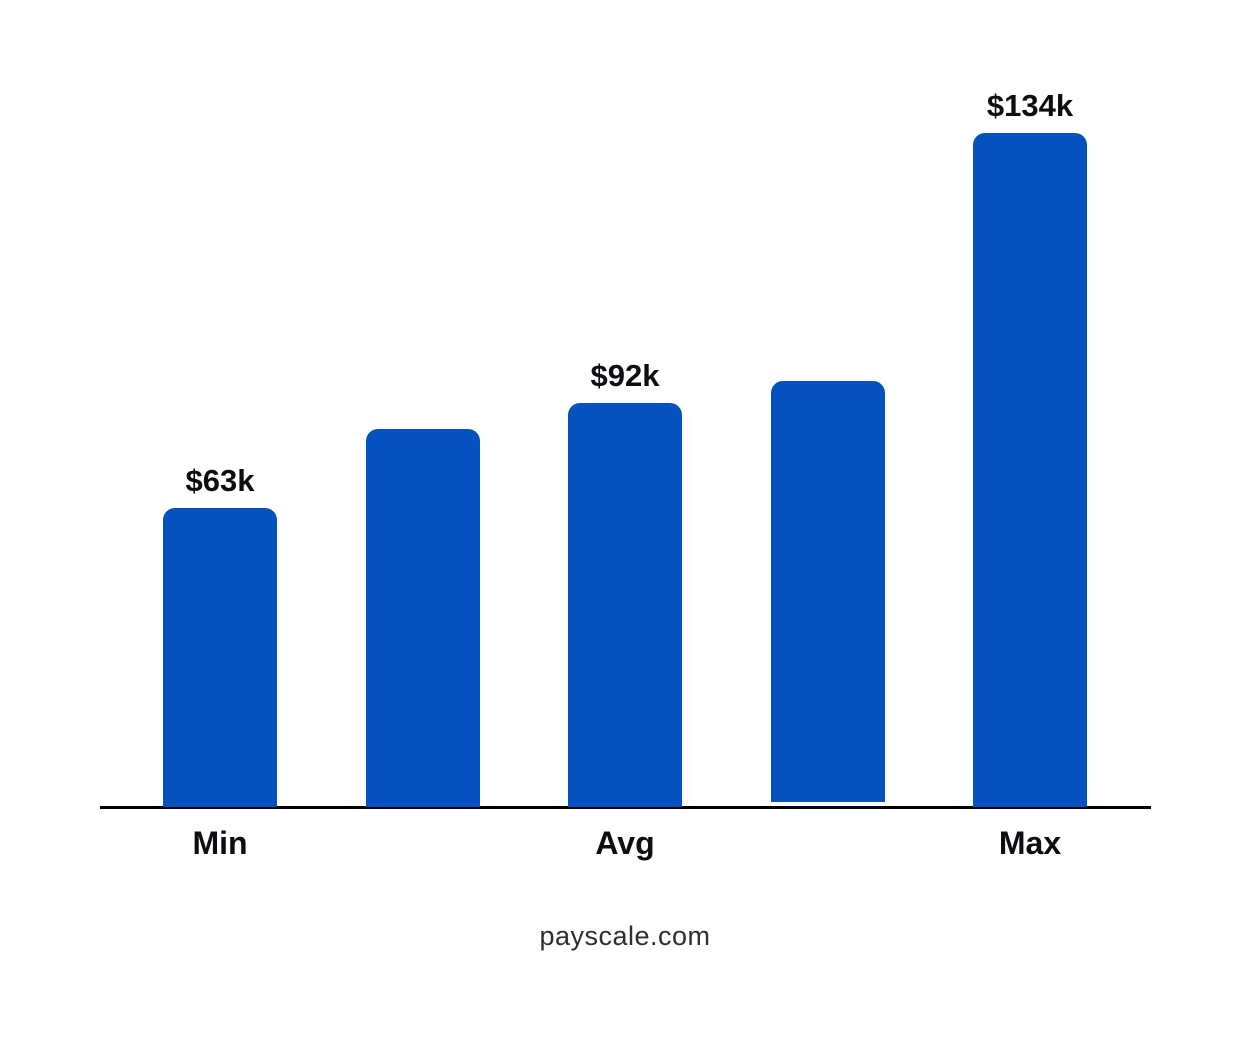 The height and width of the screenshot is (1043, 1250). What do you see at coordinates (625, 605) in the screenshot?
I see `bar-avg` at bounding box center [625, 605].